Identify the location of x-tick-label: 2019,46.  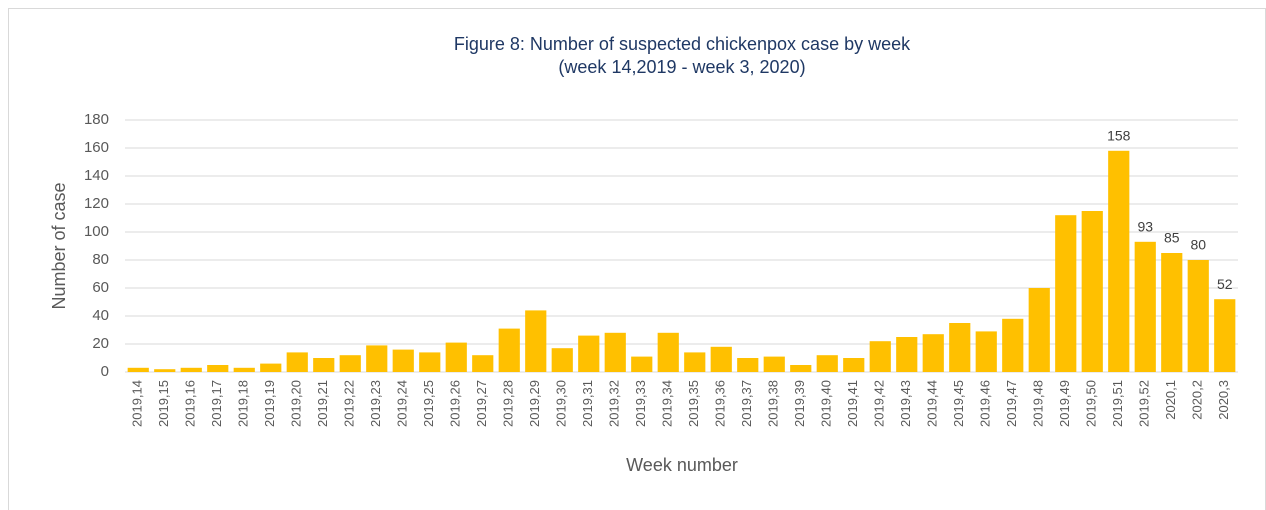
(985, 403).